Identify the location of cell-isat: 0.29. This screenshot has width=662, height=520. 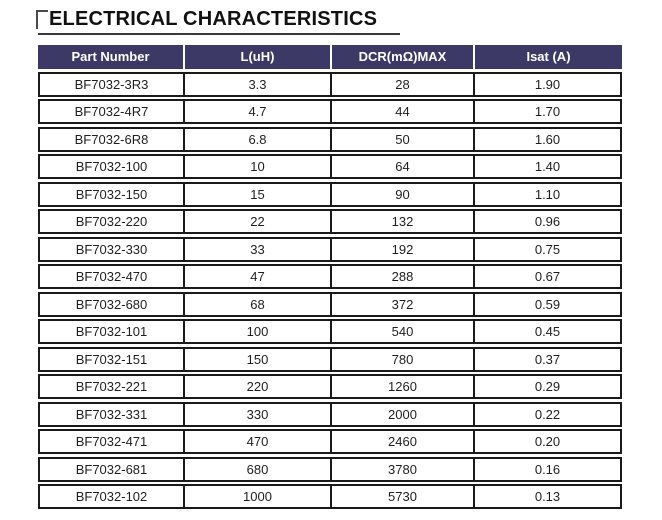
(546, 386).